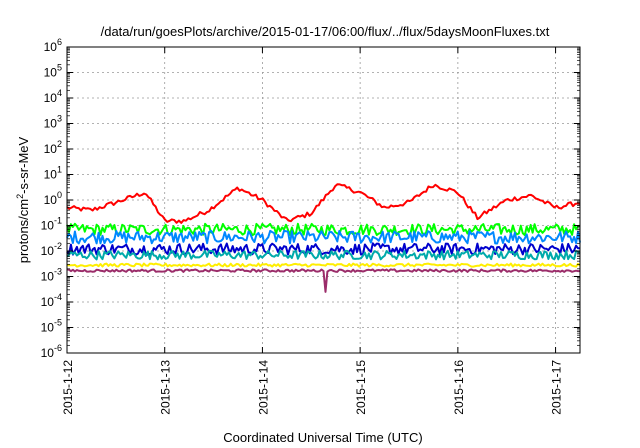 The image size is (640, 448). Describe the element at coordinates (53, 122) in the screenshot. I see `y-tick-label: 10³` at that location.